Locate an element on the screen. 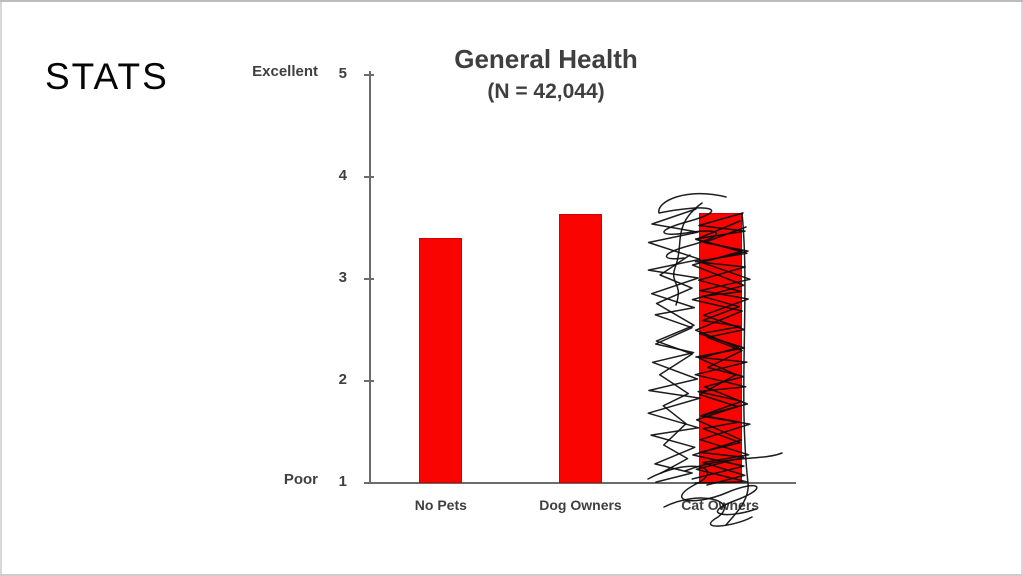 This screenshot has width=1023, height=576. x-tick-label-cat-owners: Cat Owners is located at coordinates (720, 505).